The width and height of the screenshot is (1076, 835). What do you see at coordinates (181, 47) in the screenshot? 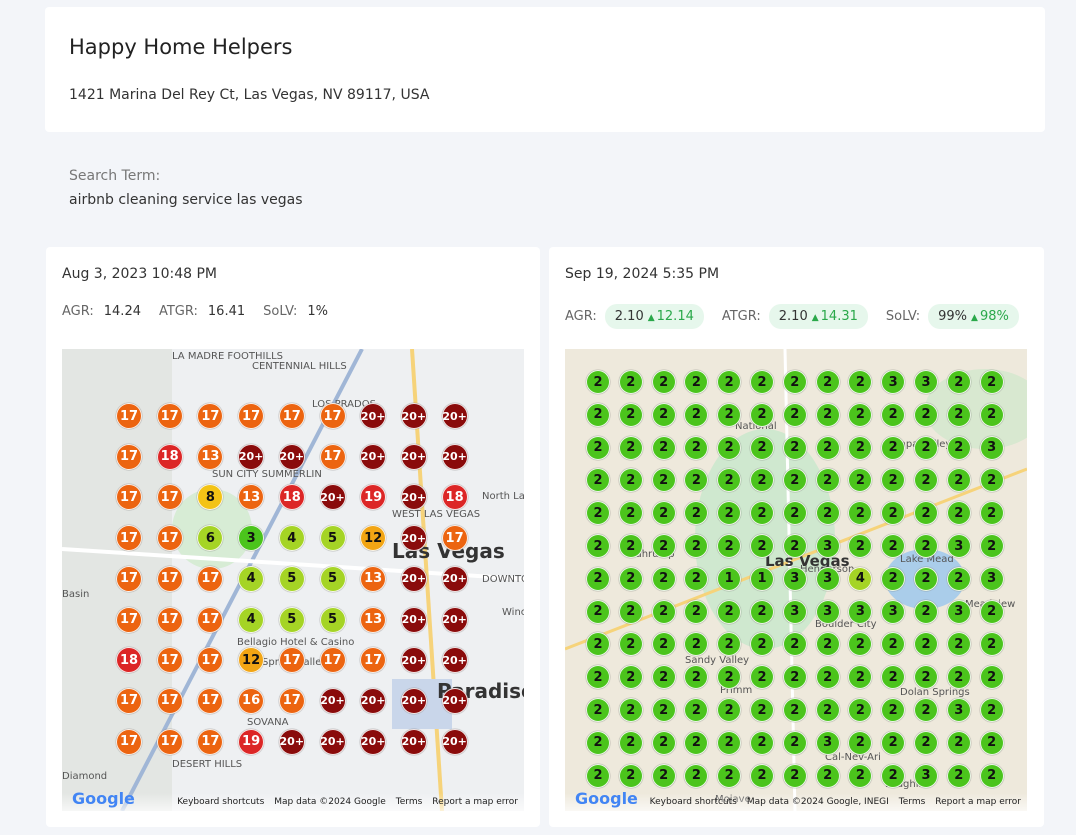
I see `business-title: Happy Home Helpers` at bounding box center [181, 47].